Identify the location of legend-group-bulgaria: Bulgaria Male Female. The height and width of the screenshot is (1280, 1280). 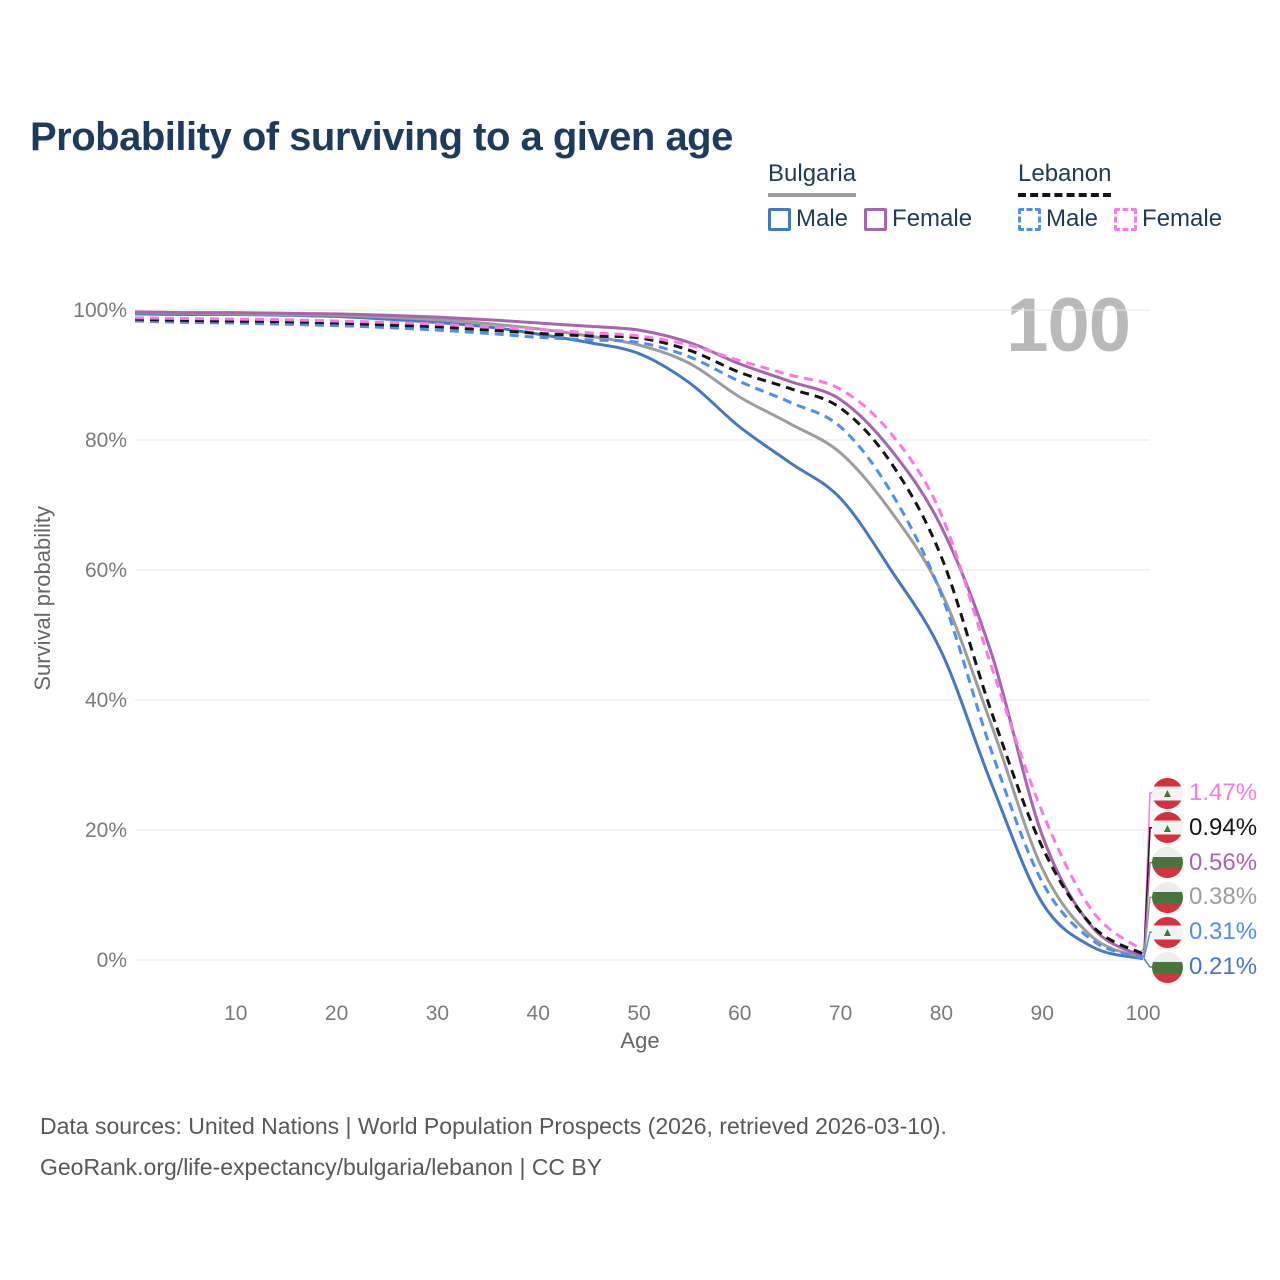
(870, 196).